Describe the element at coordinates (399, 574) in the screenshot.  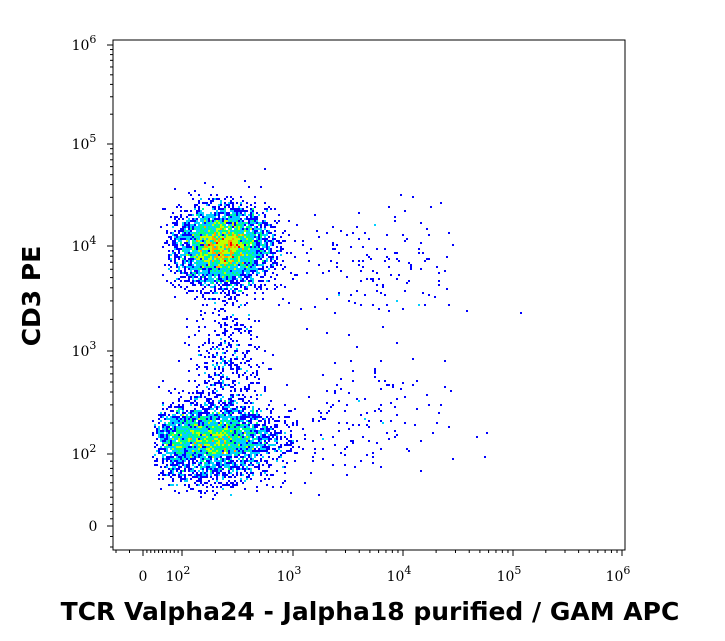
I see `x-tick-label: 104` at that location.